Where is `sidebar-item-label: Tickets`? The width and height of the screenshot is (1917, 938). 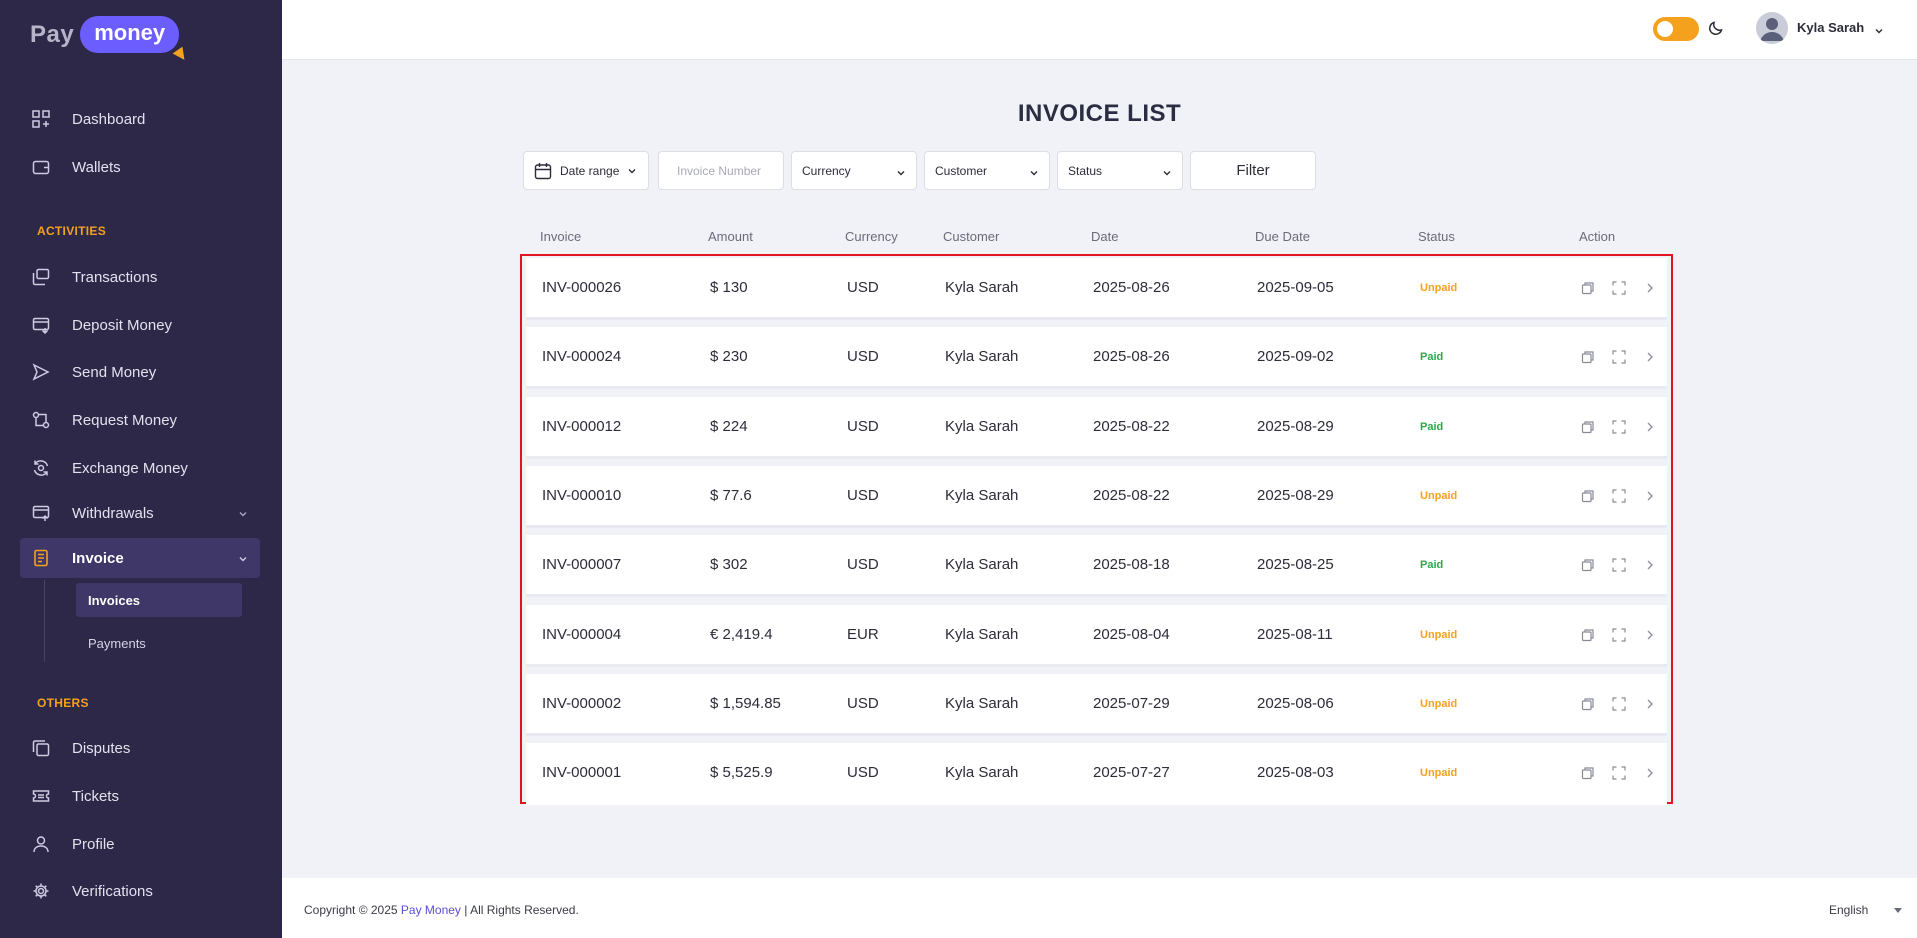
sidebar-item-label: Tickets is located at coordinates (95, 796).